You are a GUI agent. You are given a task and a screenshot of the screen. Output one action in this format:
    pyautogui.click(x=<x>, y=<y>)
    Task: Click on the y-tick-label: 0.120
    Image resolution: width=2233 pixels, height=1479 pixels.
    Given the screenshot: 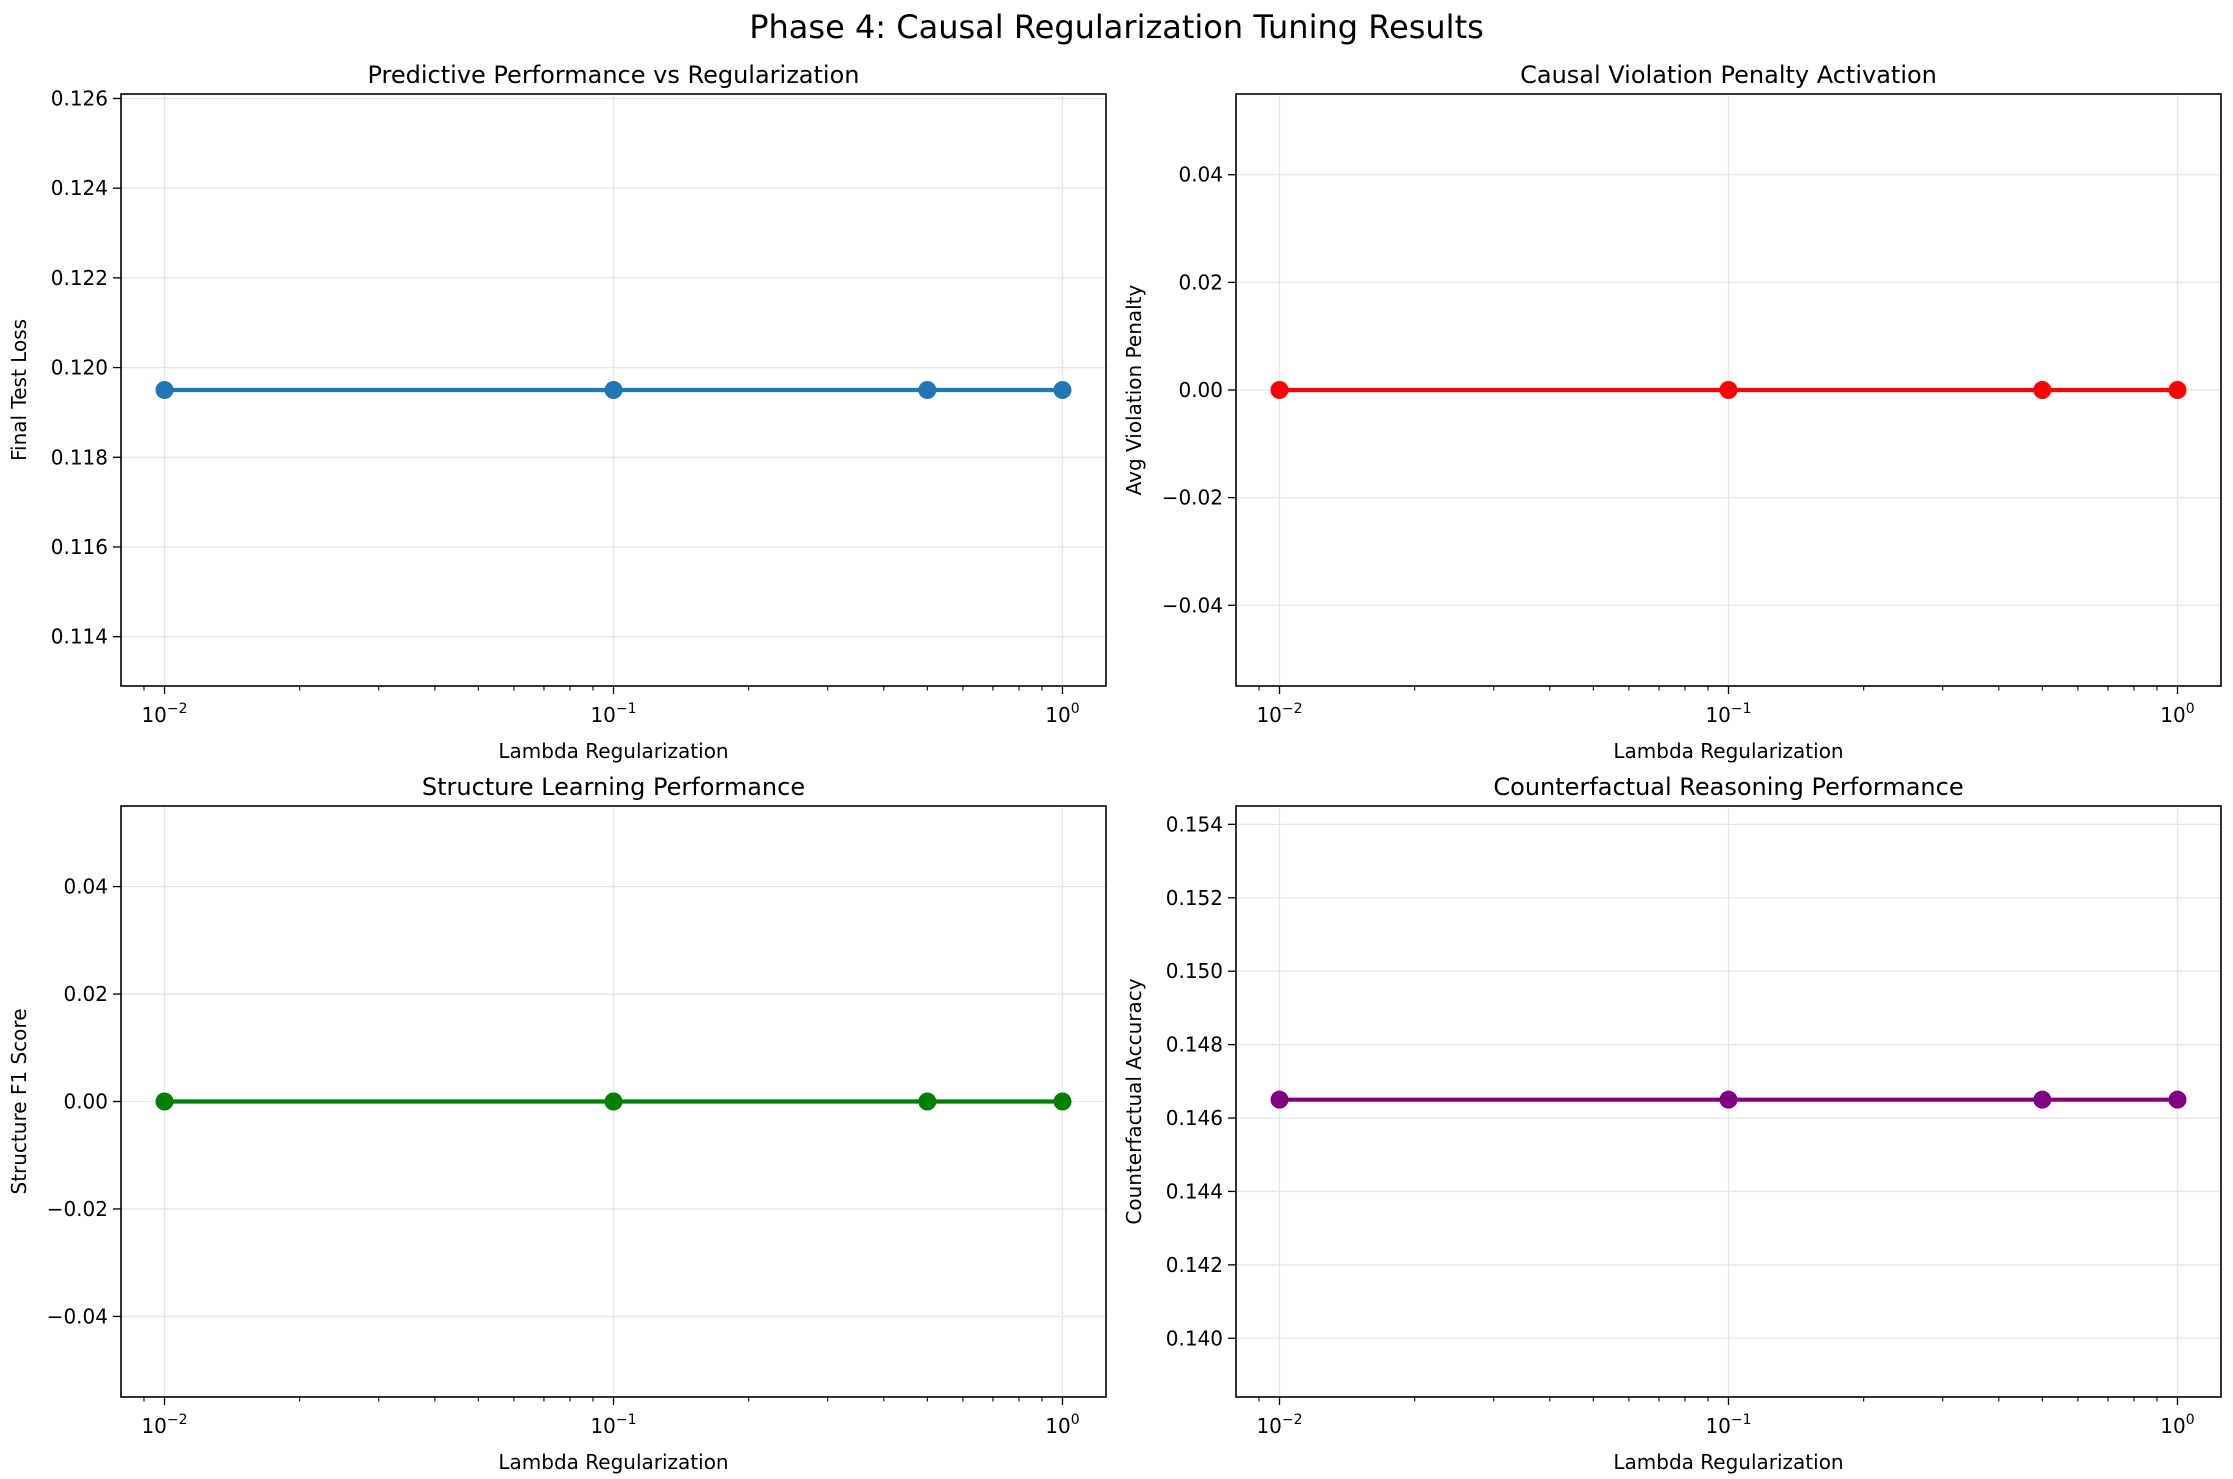 What is the action you would take?
    pyautogui.click(x=79, y=368)
    